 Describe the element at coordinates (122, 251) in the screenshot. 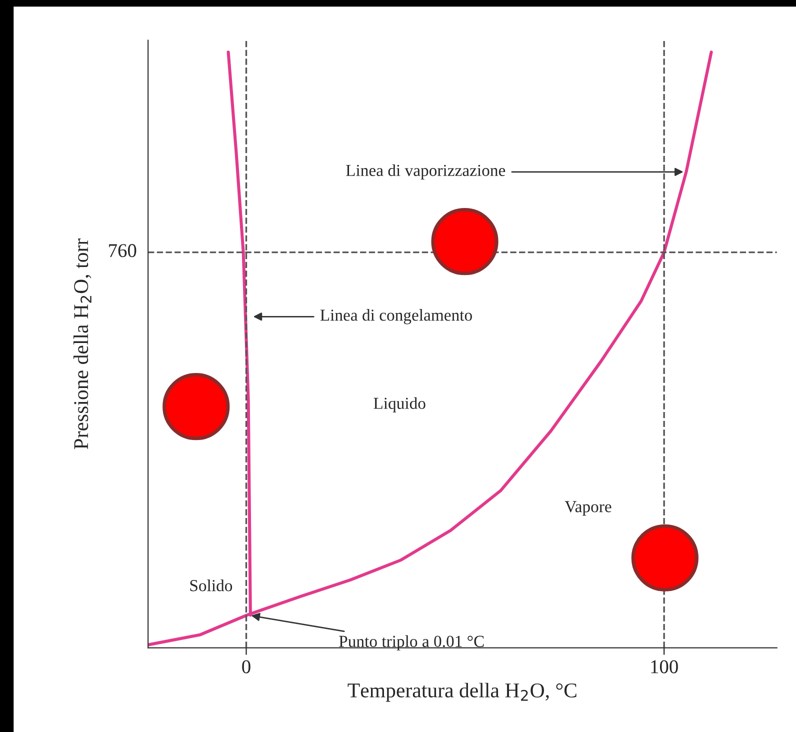

I see `text: 760` at that location.